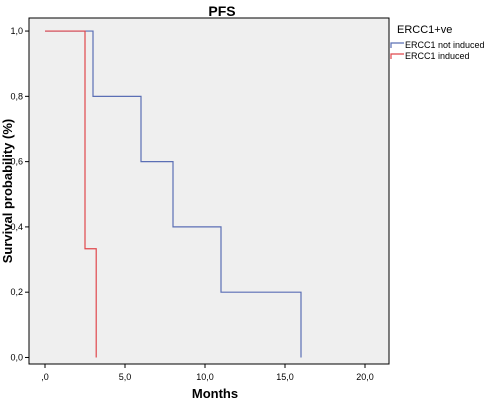 The width and height of the screenshot is (492, 403). What do you see at coordinates (437, 56) in the screenshot?
I see `legend-label-2: ERCC1 induced` at bounding box center [437, 56].